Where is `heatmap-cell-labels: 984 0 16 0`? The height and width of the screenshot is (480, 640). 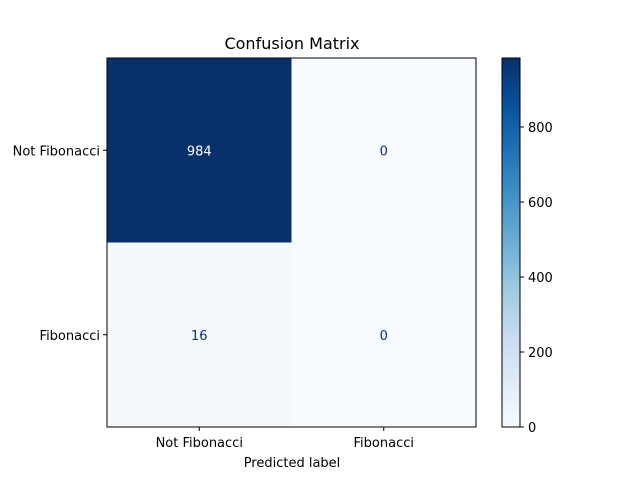 heatmap-cell-labels: 984 0 16 0 is located at coordinates (287, 244).